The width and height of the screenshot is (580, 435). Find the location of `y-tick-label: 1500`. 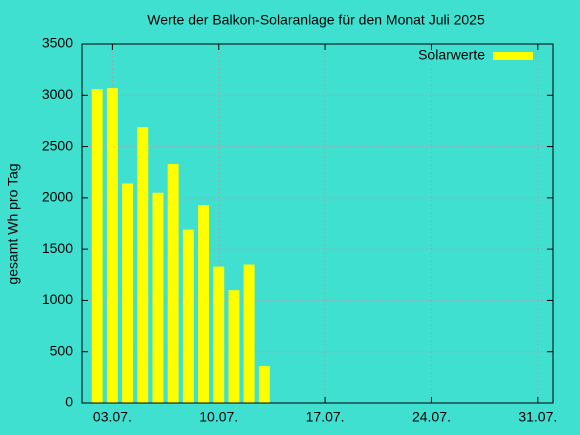

y-tick-label: 1500 is located at coordinates (57, 248).